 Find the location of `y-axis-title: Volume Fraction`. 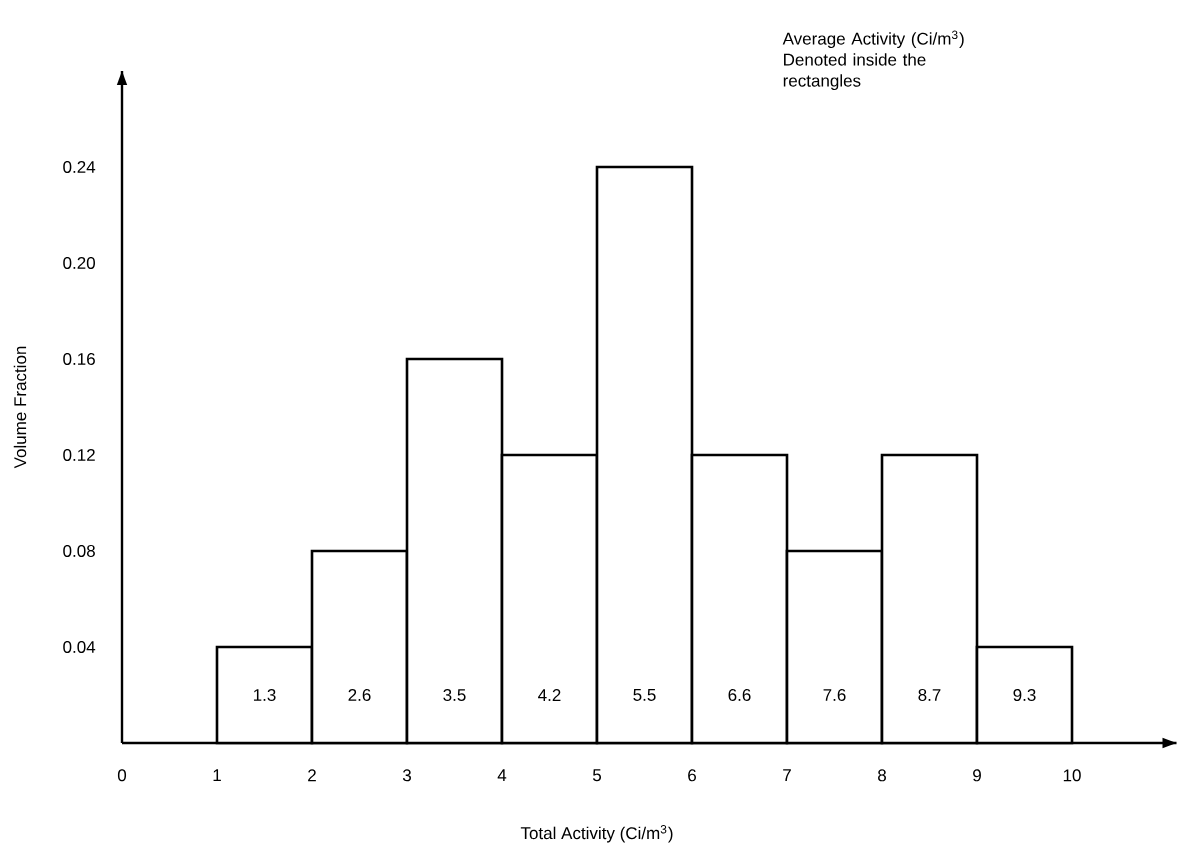

y-axis-title: Volume Fraction is located at coordinates (20, 407).